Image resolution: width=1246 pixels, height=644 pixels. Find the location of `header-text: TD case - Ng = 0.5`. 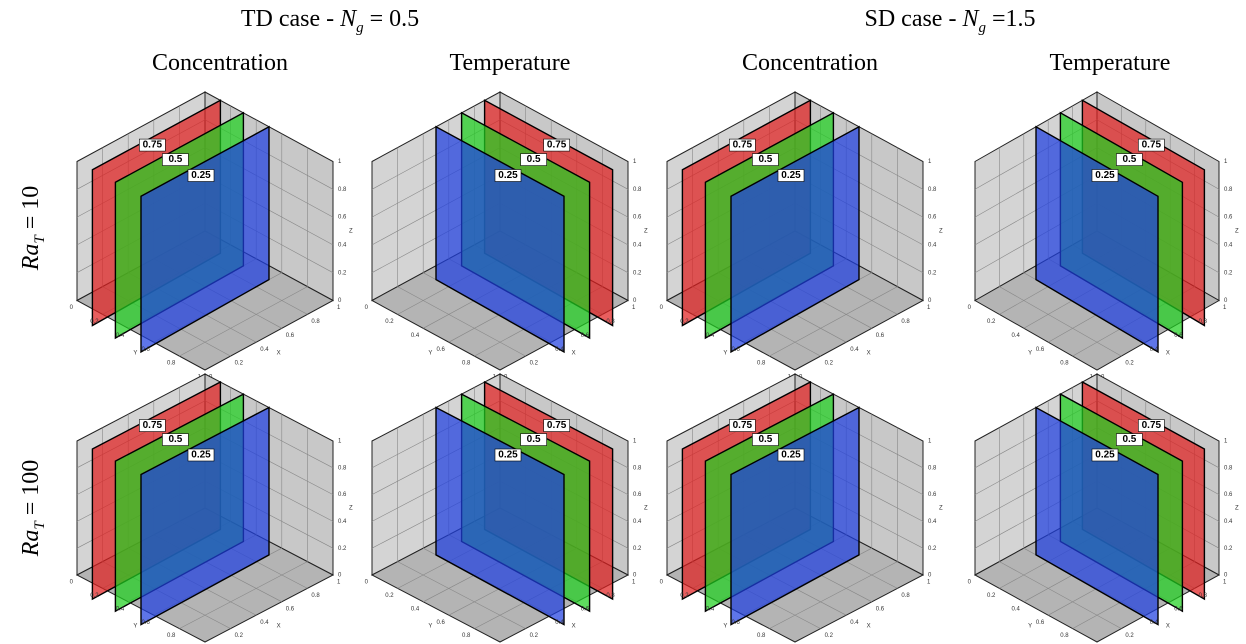

header-text: TD case - Ng = 0.5 is located at coordinates (330, 21).